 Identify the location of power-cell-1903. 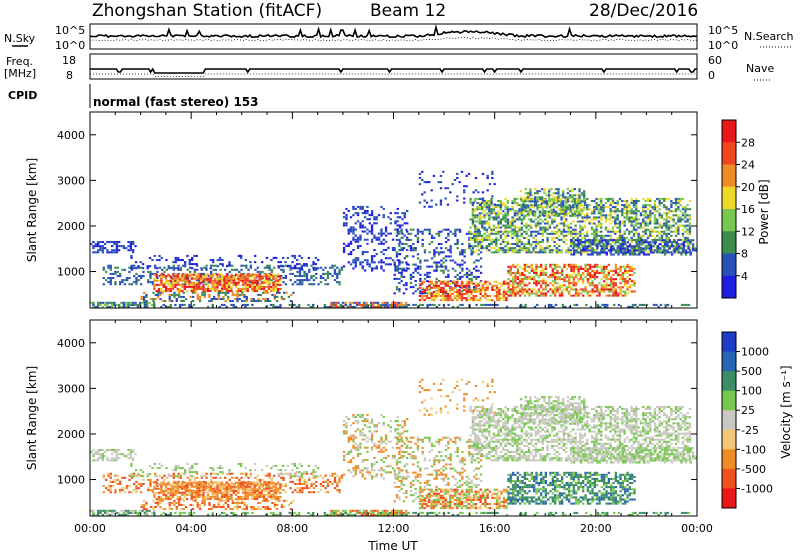
(452, 287).